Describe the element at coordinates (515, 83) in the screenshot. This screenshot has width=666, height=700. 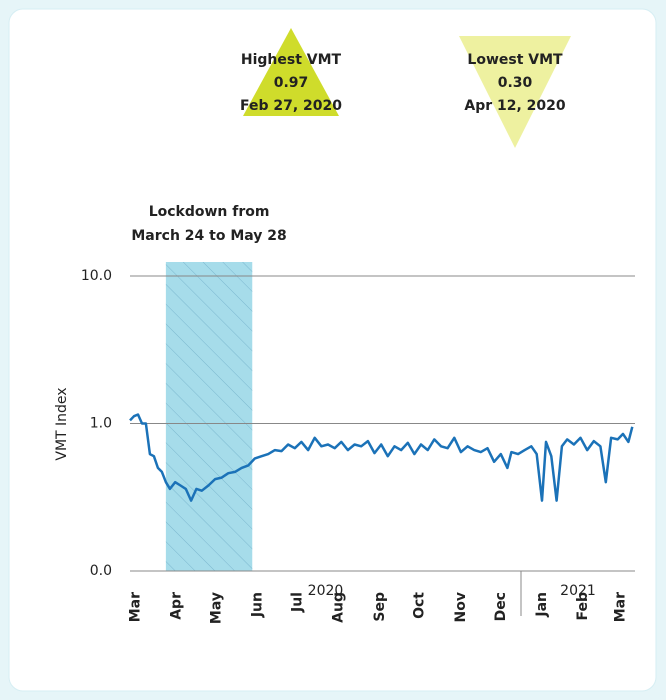
I see `highlight-value: 0.30` at that location.